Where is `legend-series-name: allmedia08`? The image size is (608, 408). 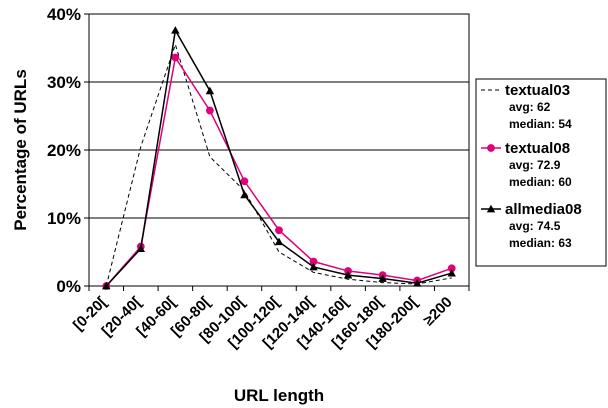
legend-series-name: allmedia08 is located at coordinates (543, 209).